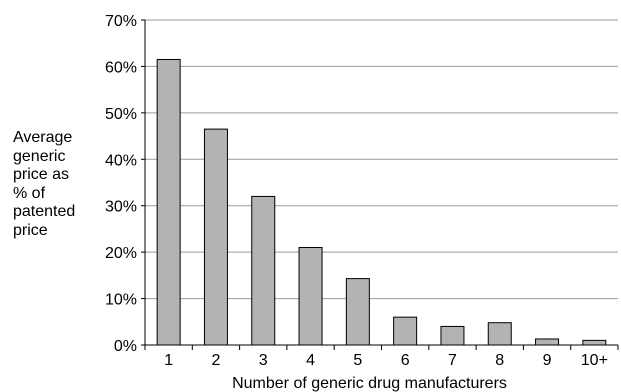  Describe the element at coordinates (369, 383) in the screenshot. I see `x-axis-label: Number of generic drug manufacturers` at that location.